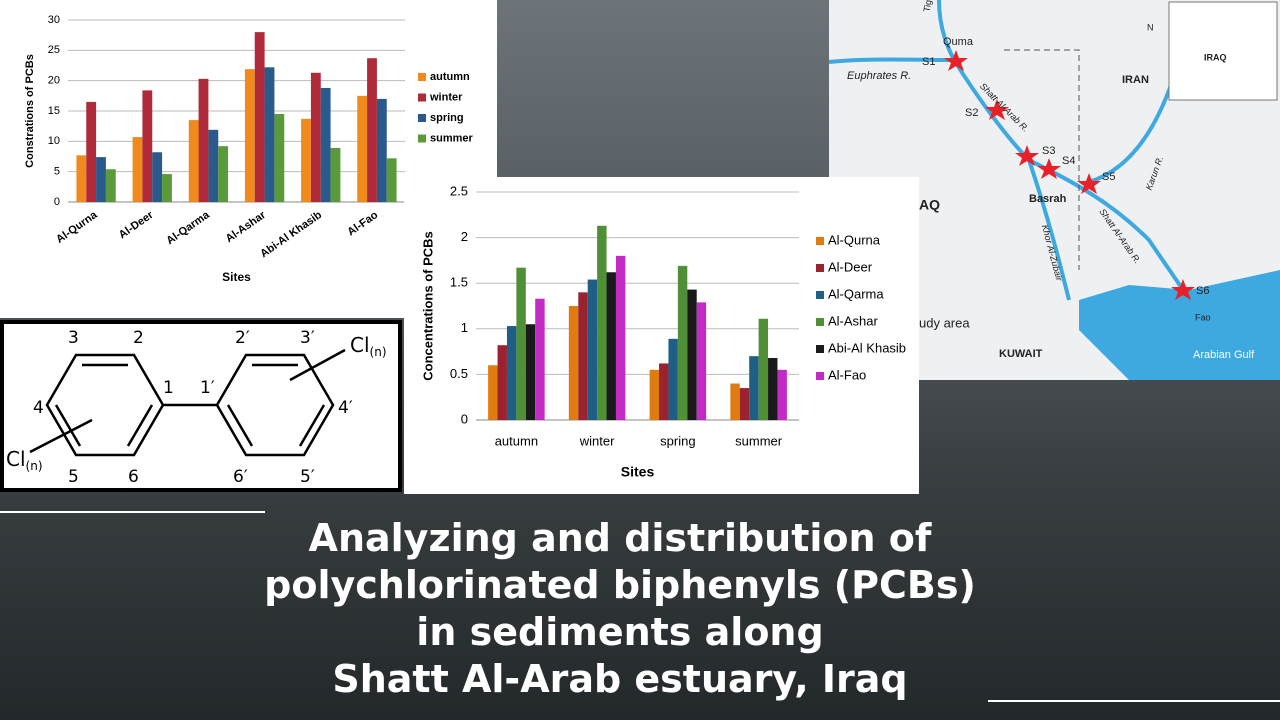 The width and height of the screenshot is (1280, 720). Describe the element at coordinates (30, 111) in the screenshot. I see `y-axis-label: Constrations of PCBs` at that location.